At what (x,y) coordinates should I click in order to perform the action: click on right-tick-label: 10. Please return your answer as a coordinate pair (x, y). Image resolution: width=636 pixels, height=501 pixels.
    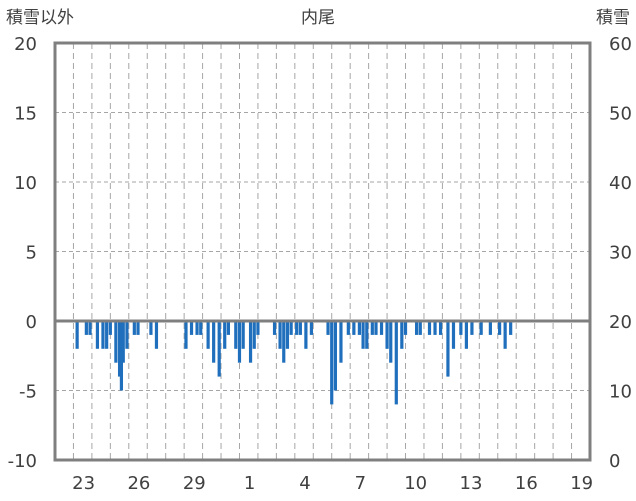
    Looking at the image, I should click on (620, 392).